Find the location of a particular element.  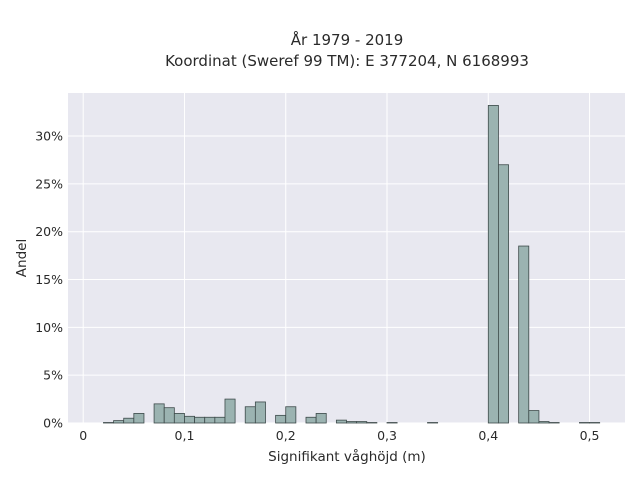

y-tick-label: 25% is located at coordinates (49, 183).